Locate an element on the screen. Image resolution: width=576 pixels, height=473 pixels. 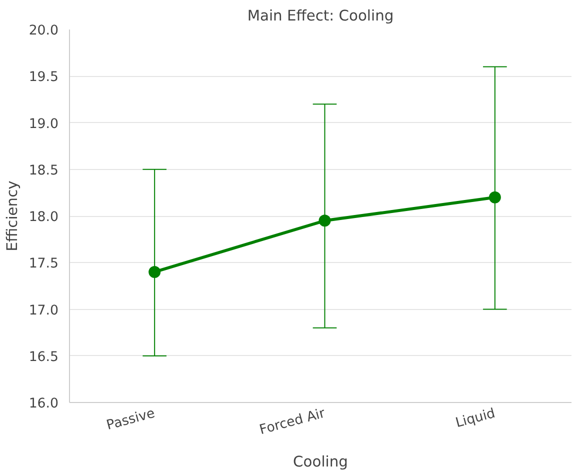
x-axis-title: Cooling is located at coordinates (320, 461).